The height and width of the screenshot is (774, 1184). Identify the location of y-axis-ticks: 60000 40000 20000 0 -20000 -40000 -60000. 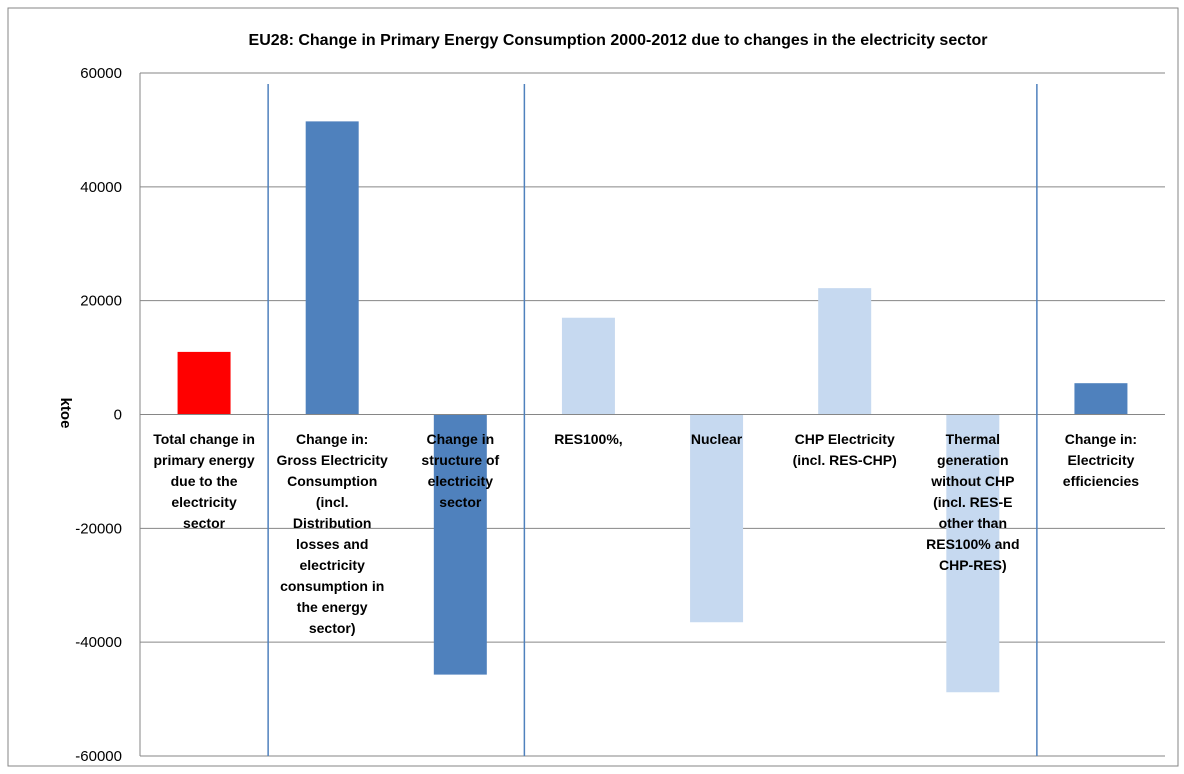
(98, 415).